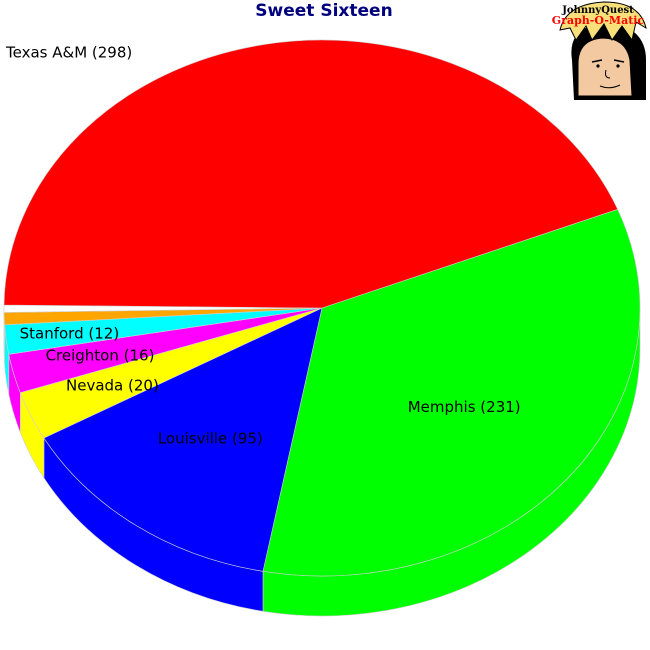 This screenshot has width=650, height=650. Describe the element at coordinates (598, 20) in the screenshot. I see `logo-line2: Graph-O-Matic` at that location.